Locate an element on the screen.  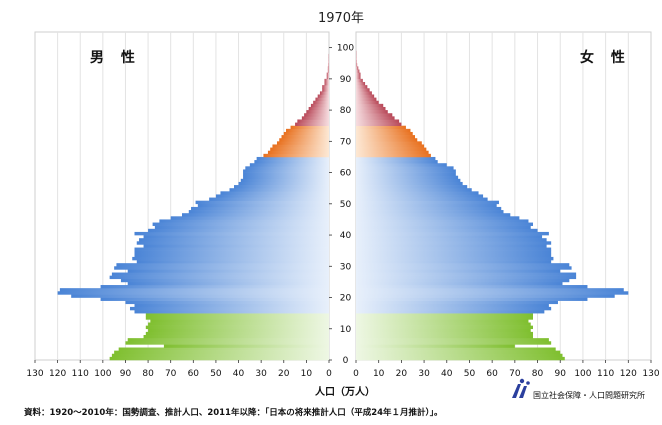
logo-figure-icon is located at coordinates (521, 388).